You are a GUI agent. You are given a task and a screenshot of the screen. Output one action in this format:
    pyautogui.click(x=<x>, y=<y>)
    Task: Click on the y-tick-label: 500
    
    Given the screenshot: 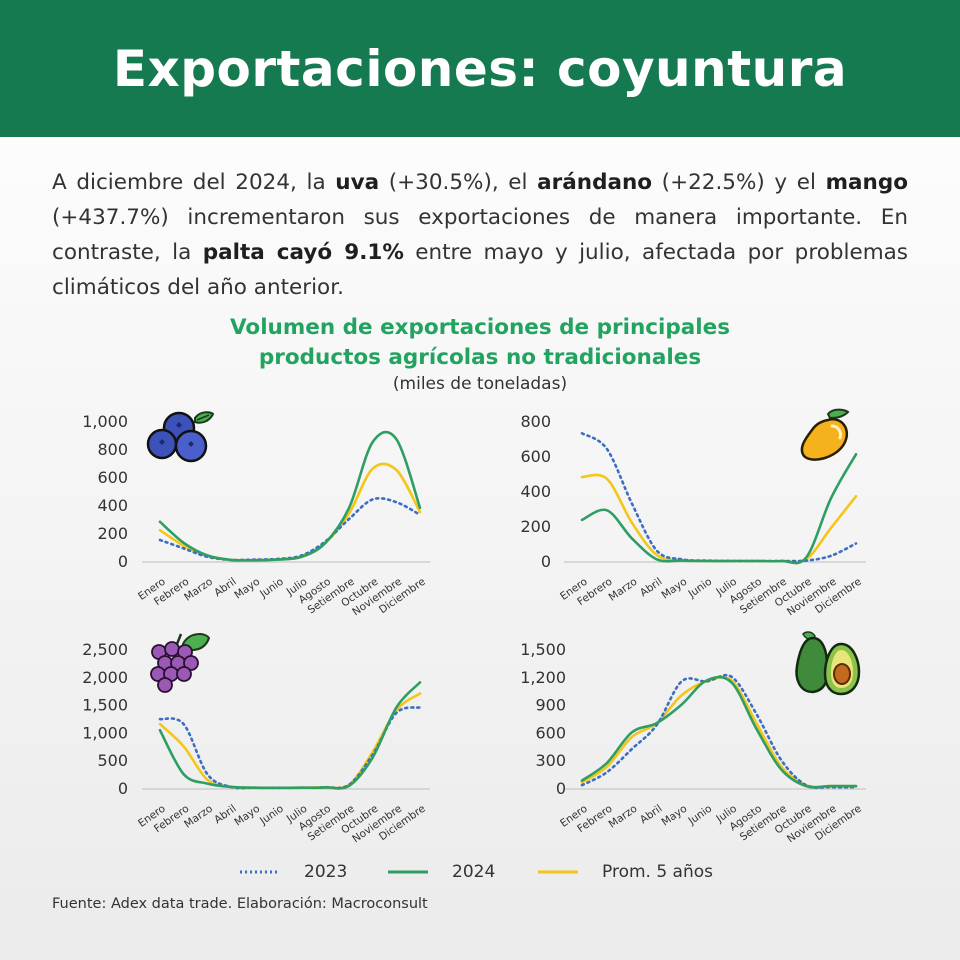 What is the action you would take?
    pyautogui.click(x=112, y=760)
    